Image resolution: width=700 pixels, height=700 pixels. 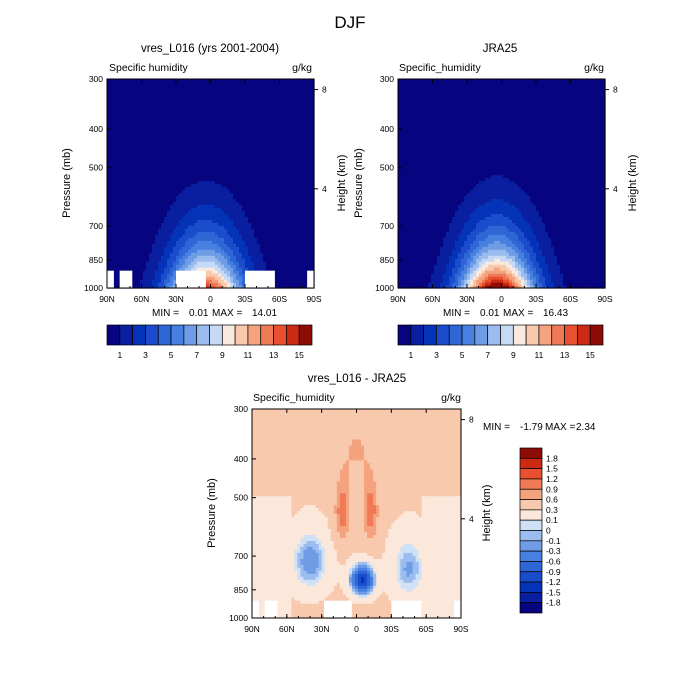 I want to click on panel-model-plot-area, so click(x=211, y=184).